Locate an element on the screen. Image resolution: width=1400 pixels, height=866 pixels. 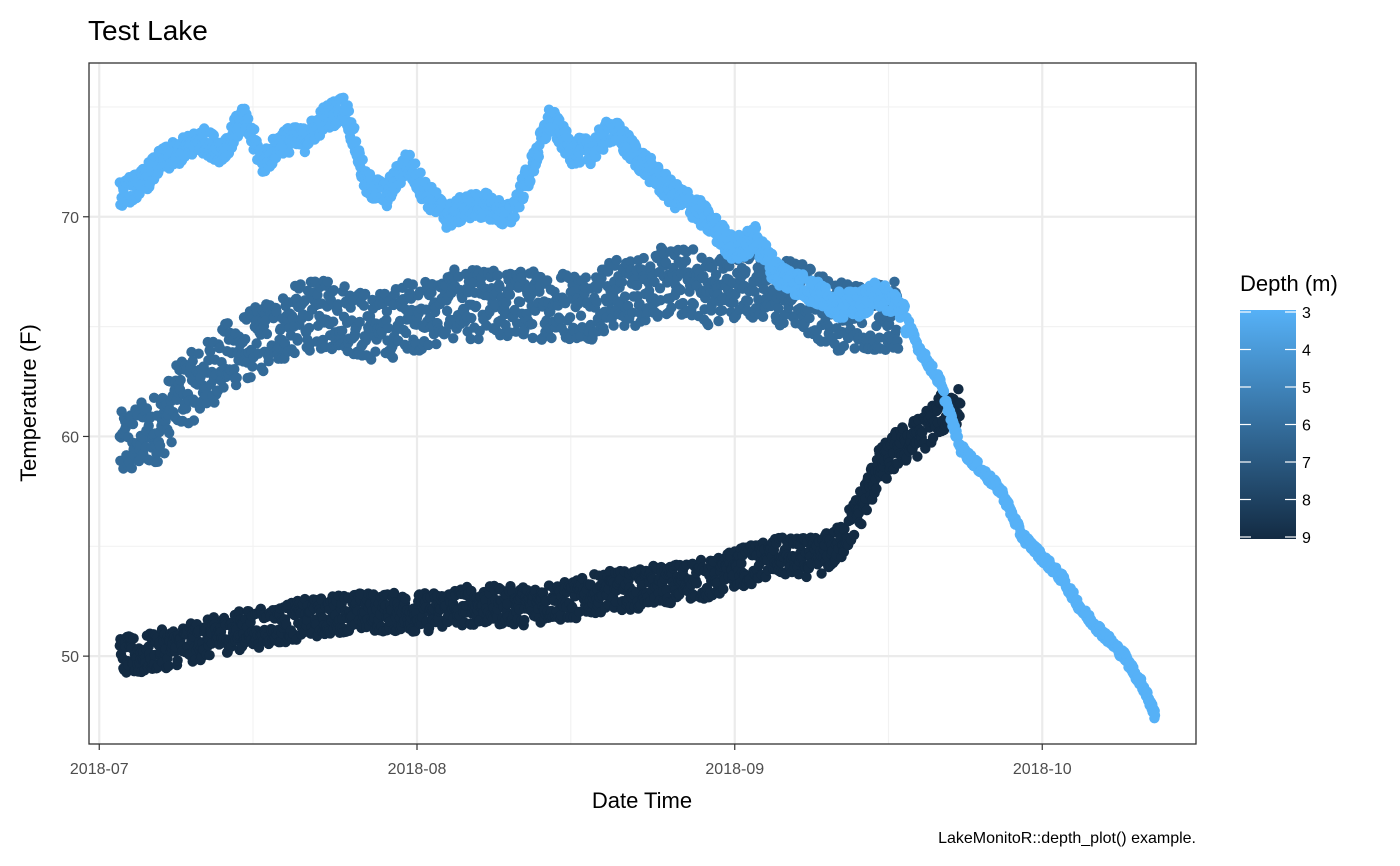
legend-label: 3 is located at coordinates (1306, 313).